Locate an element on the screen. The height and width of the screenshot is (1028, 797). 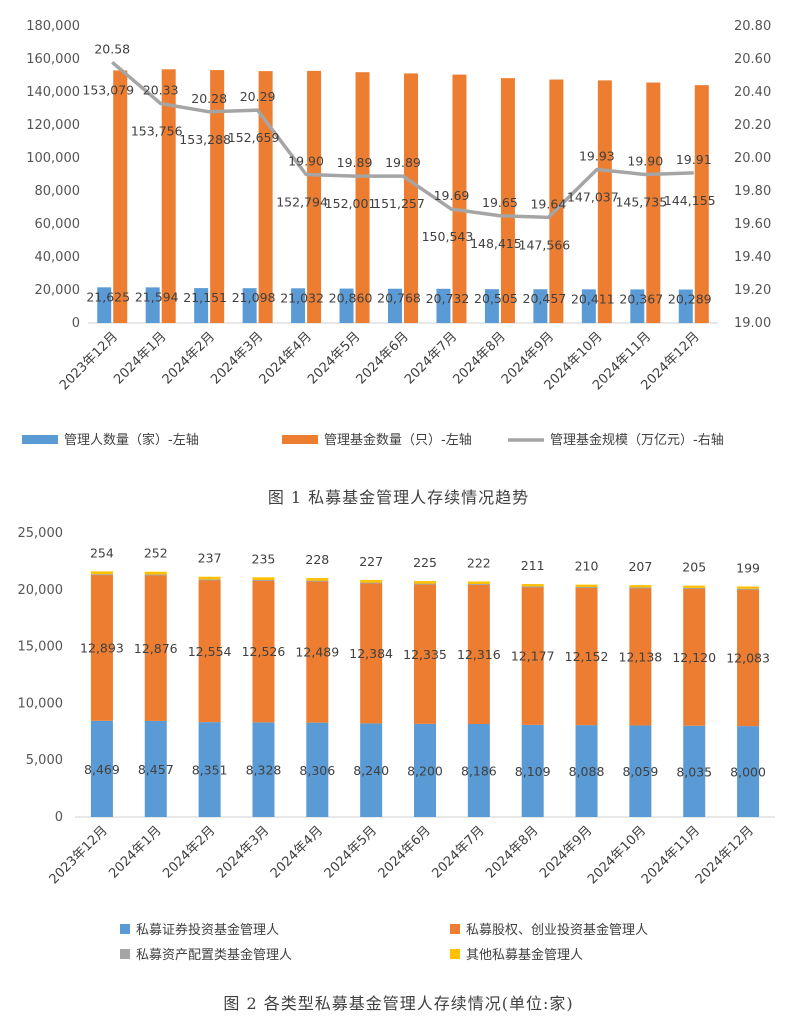
label-fund-scale: 19.90 is located at coordinates (306, 161).